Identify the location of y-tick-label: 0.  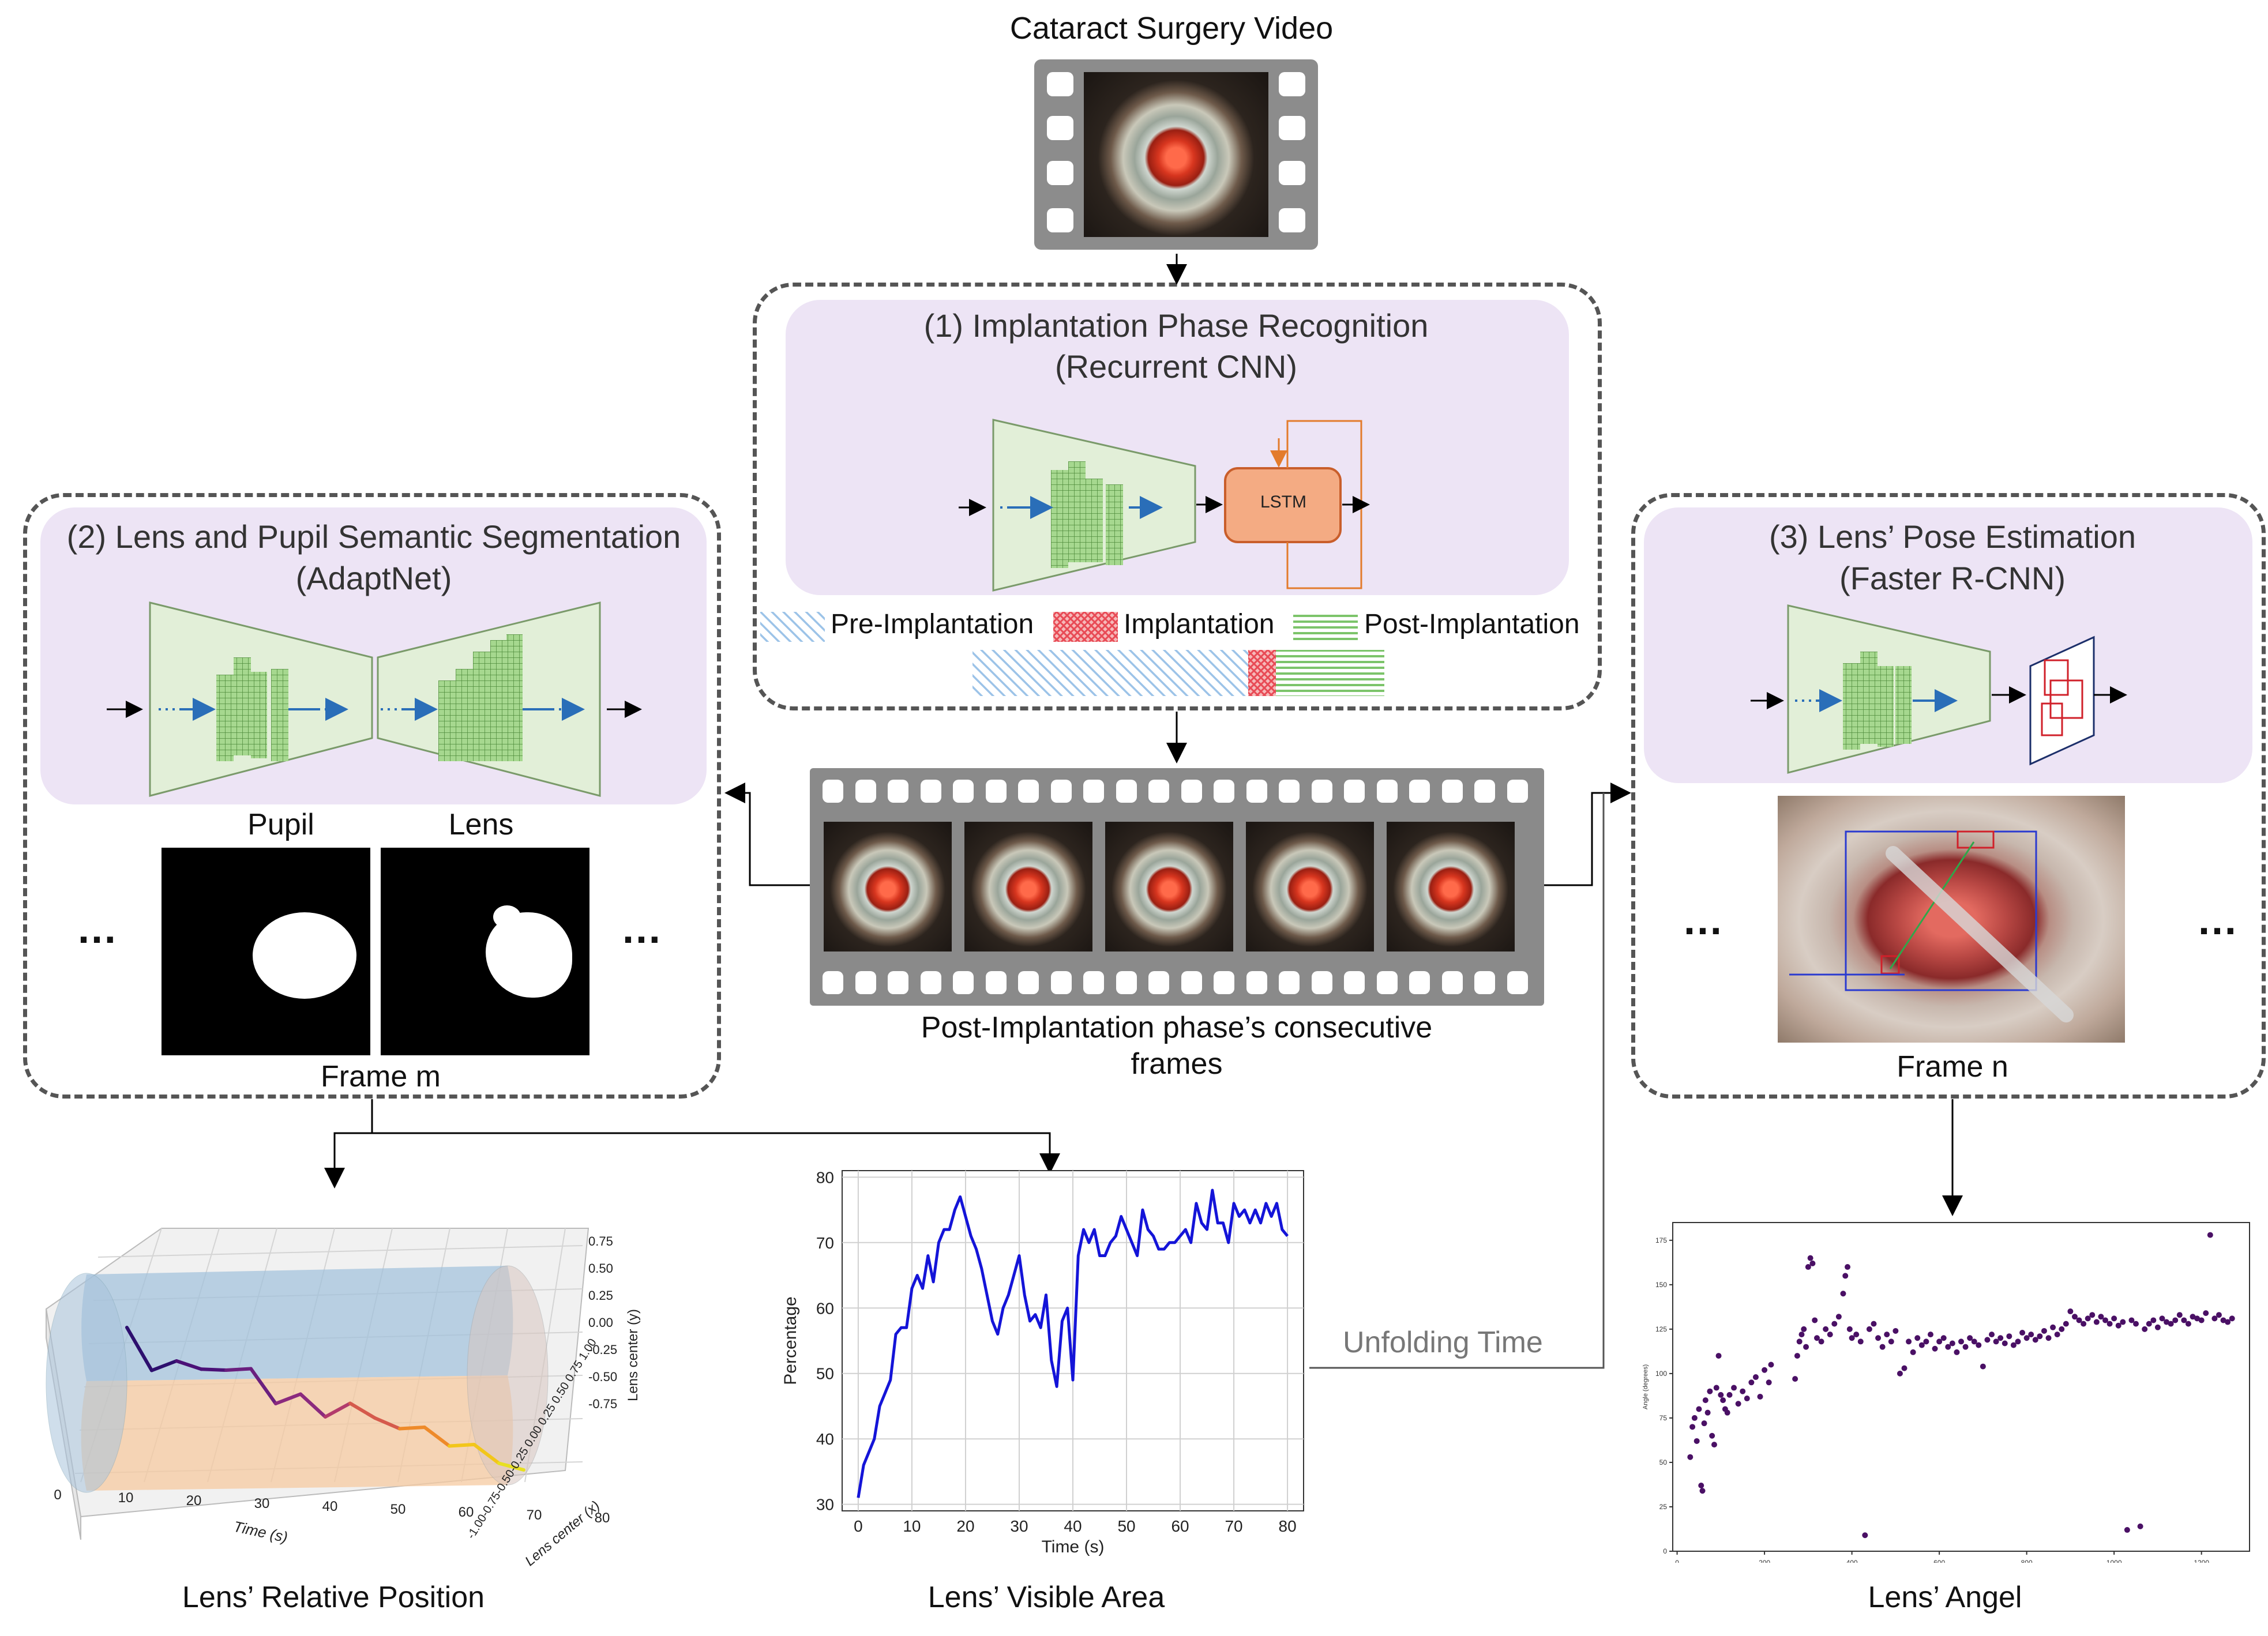
(1665, 1551).